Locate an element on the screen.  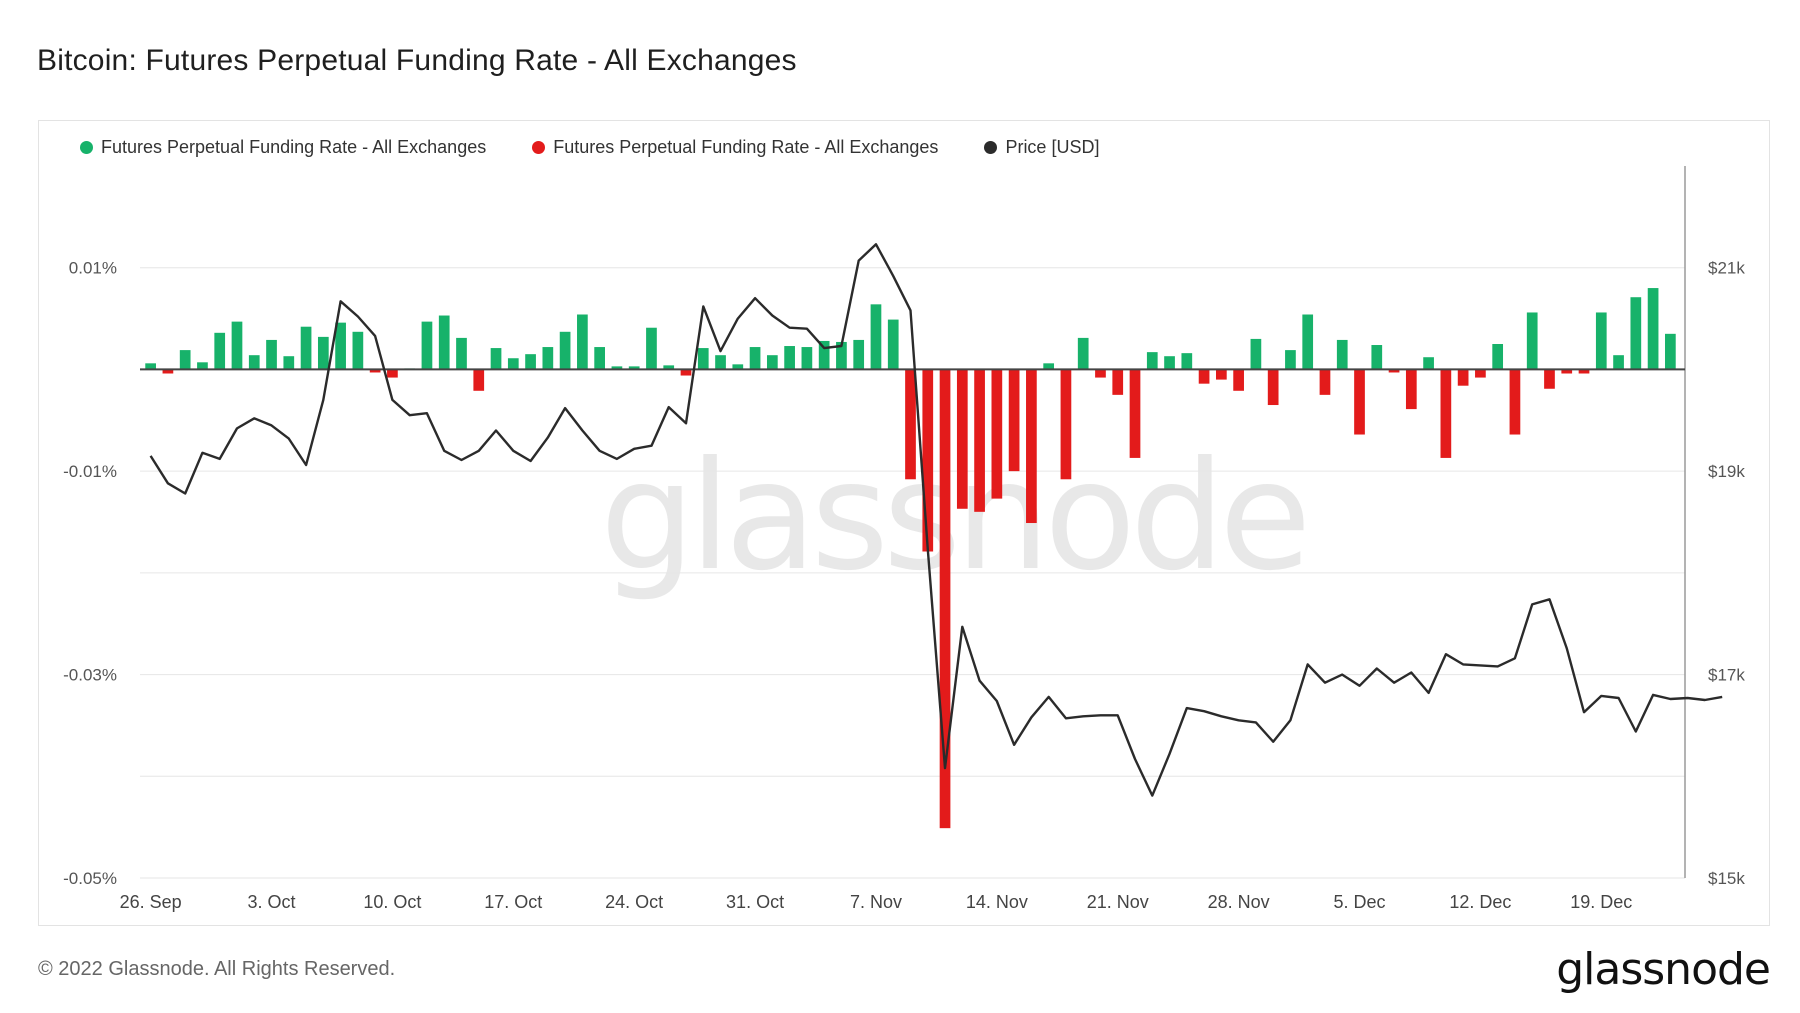
x-tick-label: 10. Oct is located at coordinates (392, 902).